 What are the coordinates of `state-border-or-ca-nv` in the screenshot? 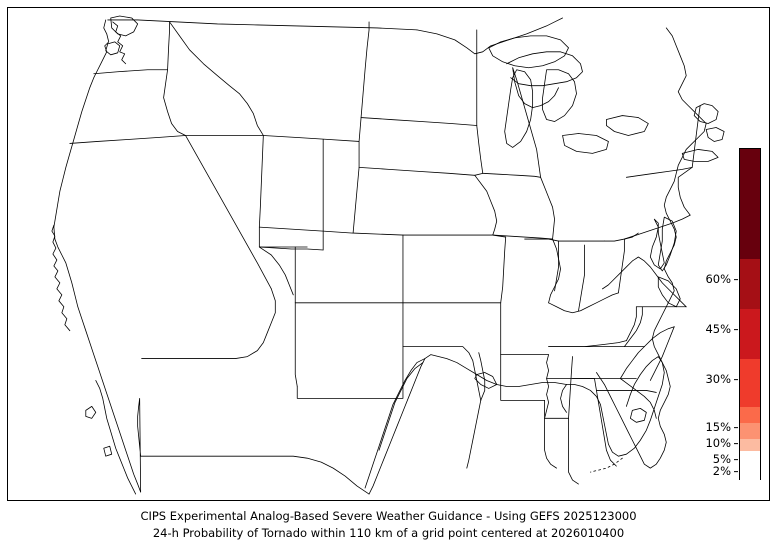 It's located at (127, 139).